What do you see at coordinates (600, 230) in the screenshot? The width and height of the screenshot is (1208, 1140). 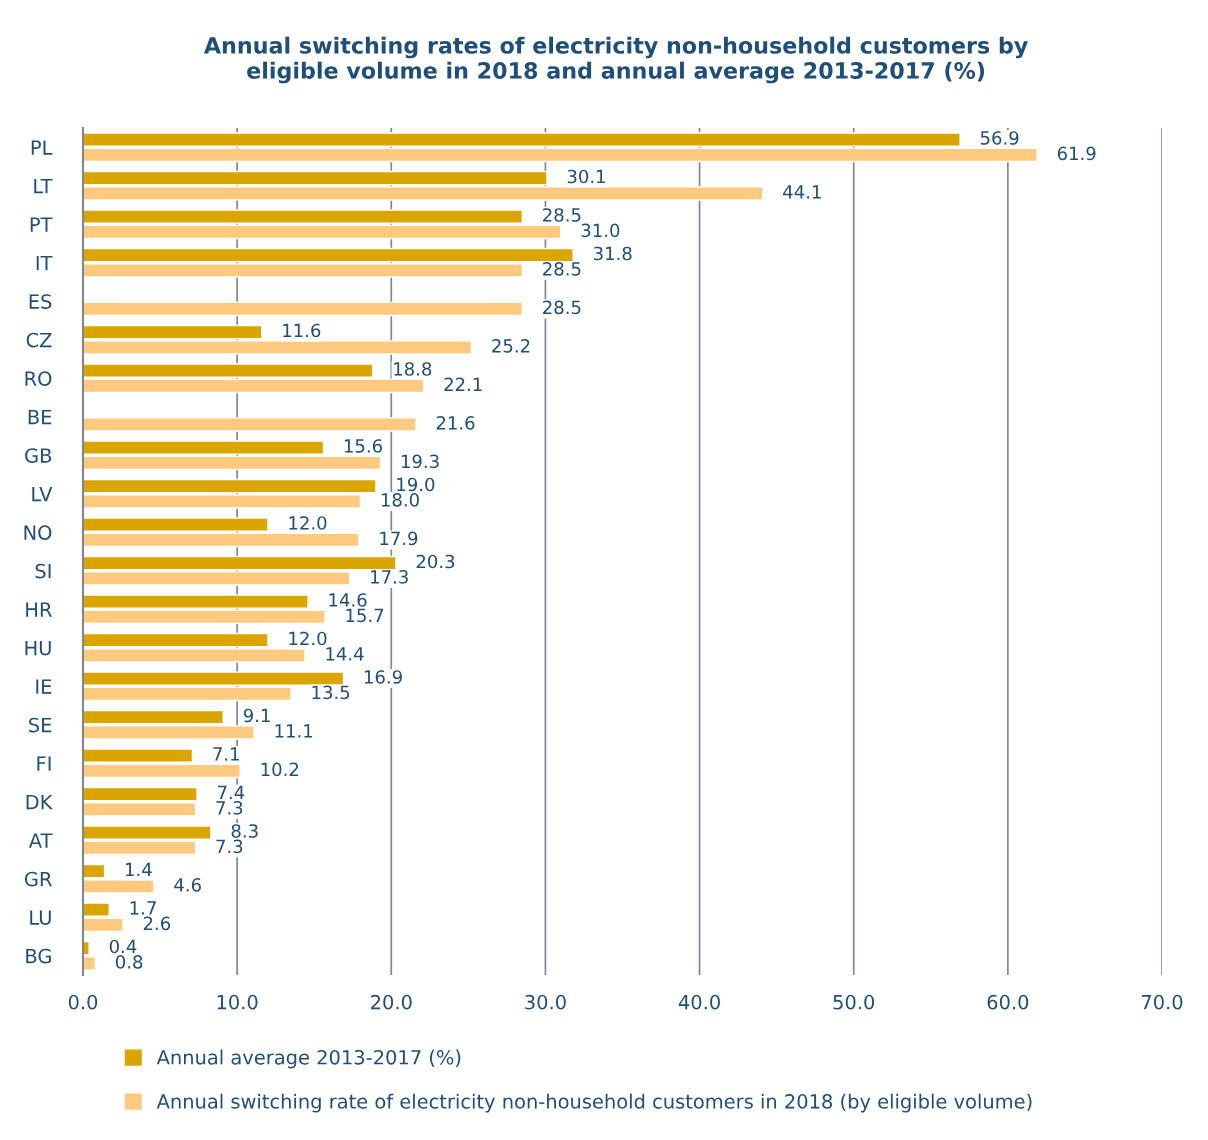 I see `data-label: 31.0` at bounding box center [600, 230].